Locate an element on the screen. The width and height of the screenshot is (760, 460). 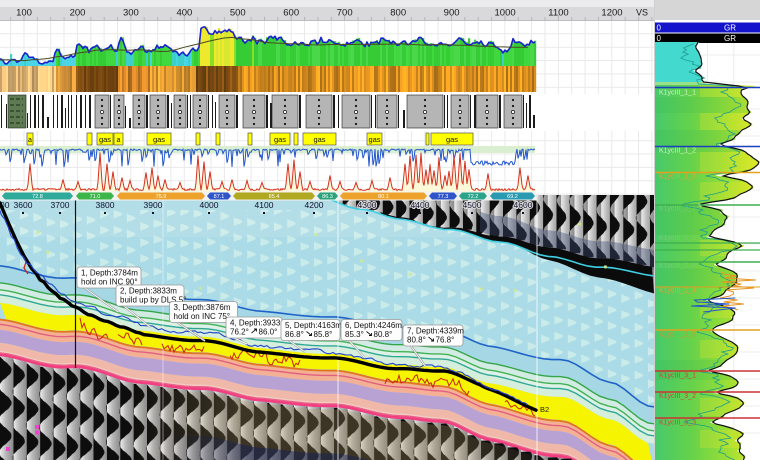
svg-text: K1ycIII_2_1 is located at coordinates (677, 209).